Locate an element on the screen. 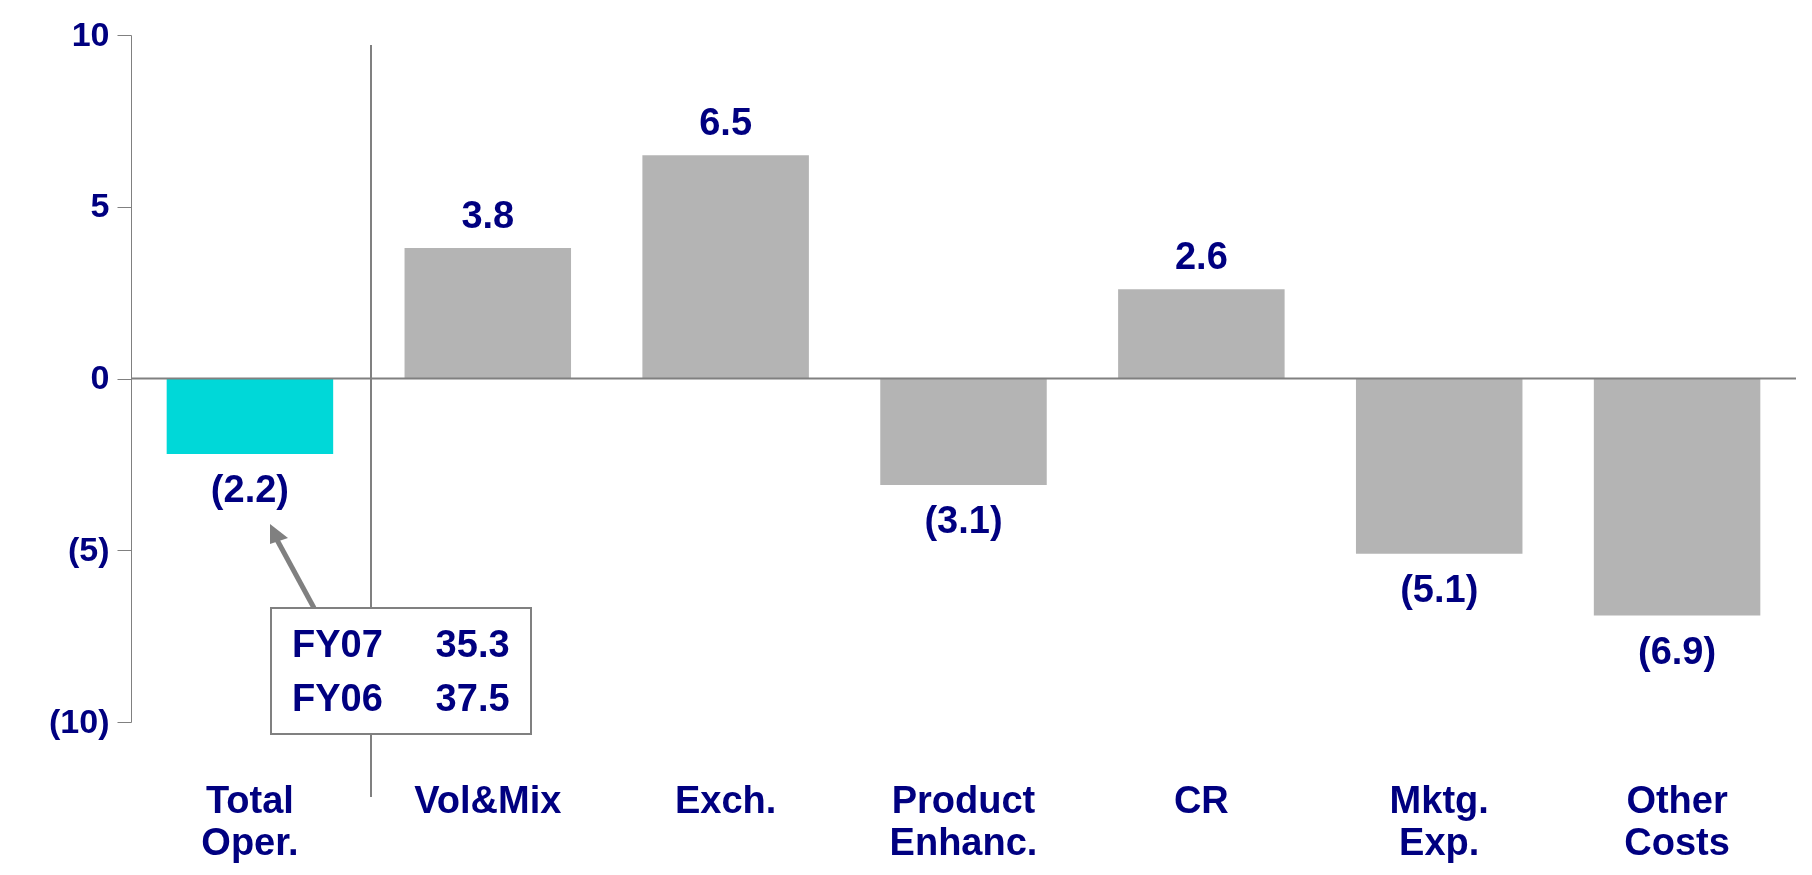 The height and width of the screenshot is (875, 1812). y-tick-label: (10) is located at coordinates (79, 720).